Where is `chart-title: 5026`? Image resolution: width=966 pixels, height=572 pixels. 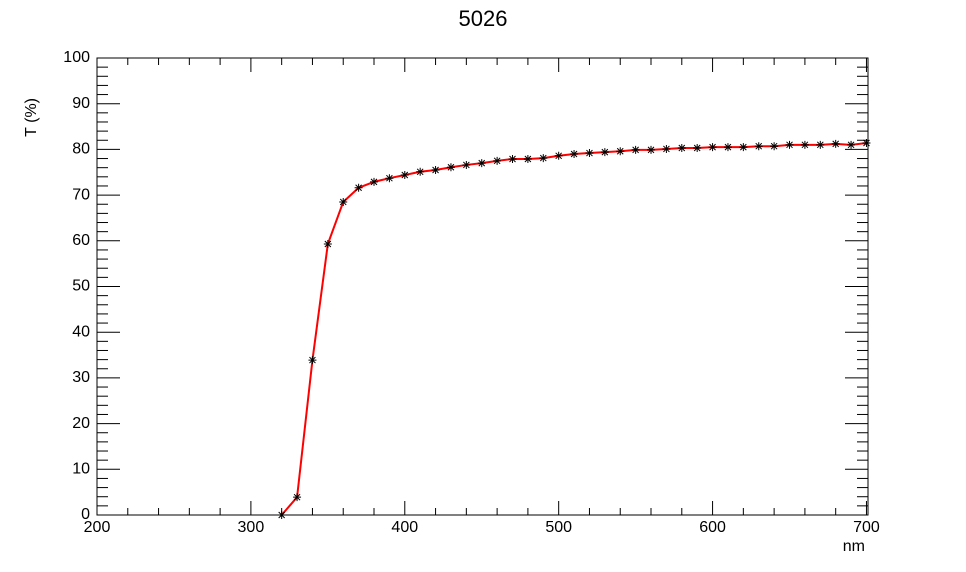 chart-title: 5026 is located at coordinates (483, 18).